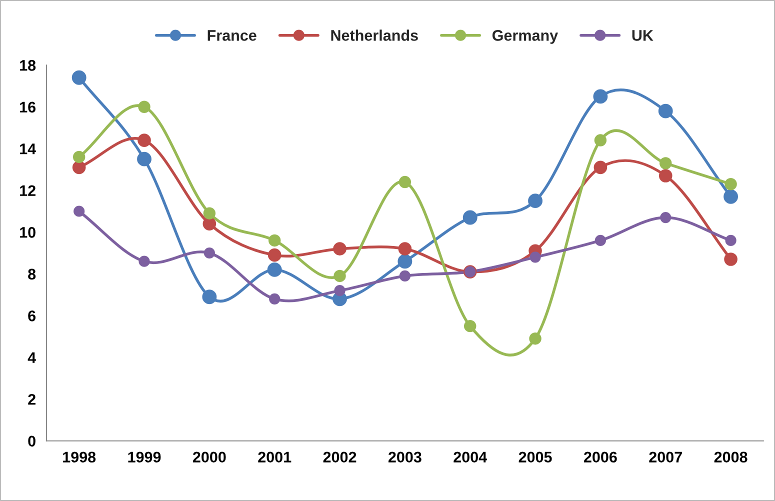 This screenshot has height=501, width=775. What do you see at coordinates (339, 457) in the screenshot?
I see `x-tick-label: 2002` at bounding box center [339, 457].